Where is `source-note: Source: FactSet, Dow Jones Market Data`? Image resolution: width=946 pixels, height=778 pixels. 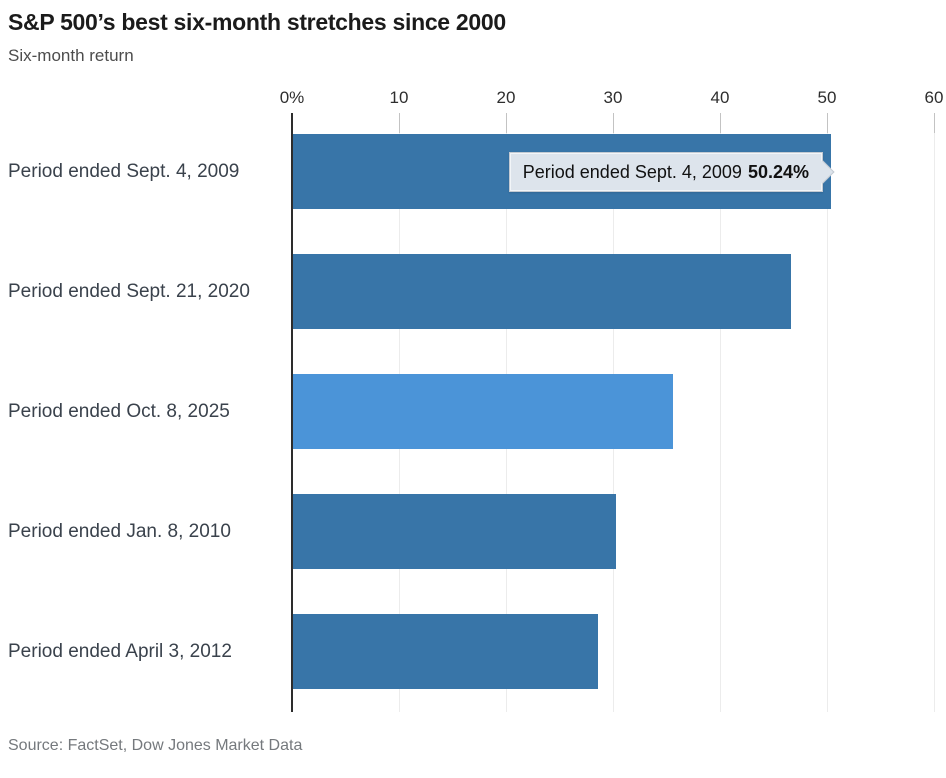
source-note: Source: FactSet, Dow Jones Market Data is located at coordinates (155, 745).